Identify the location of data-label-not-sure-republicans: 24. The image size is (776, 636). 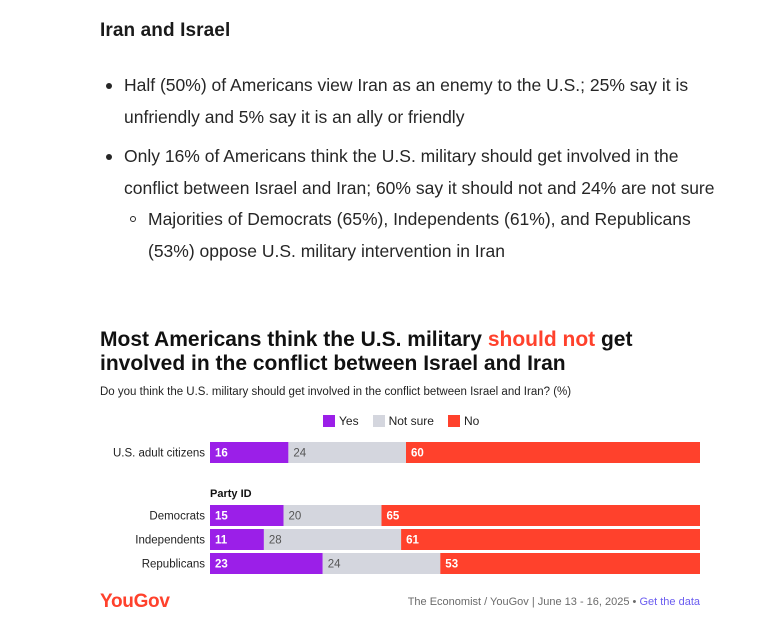
(334, 565).